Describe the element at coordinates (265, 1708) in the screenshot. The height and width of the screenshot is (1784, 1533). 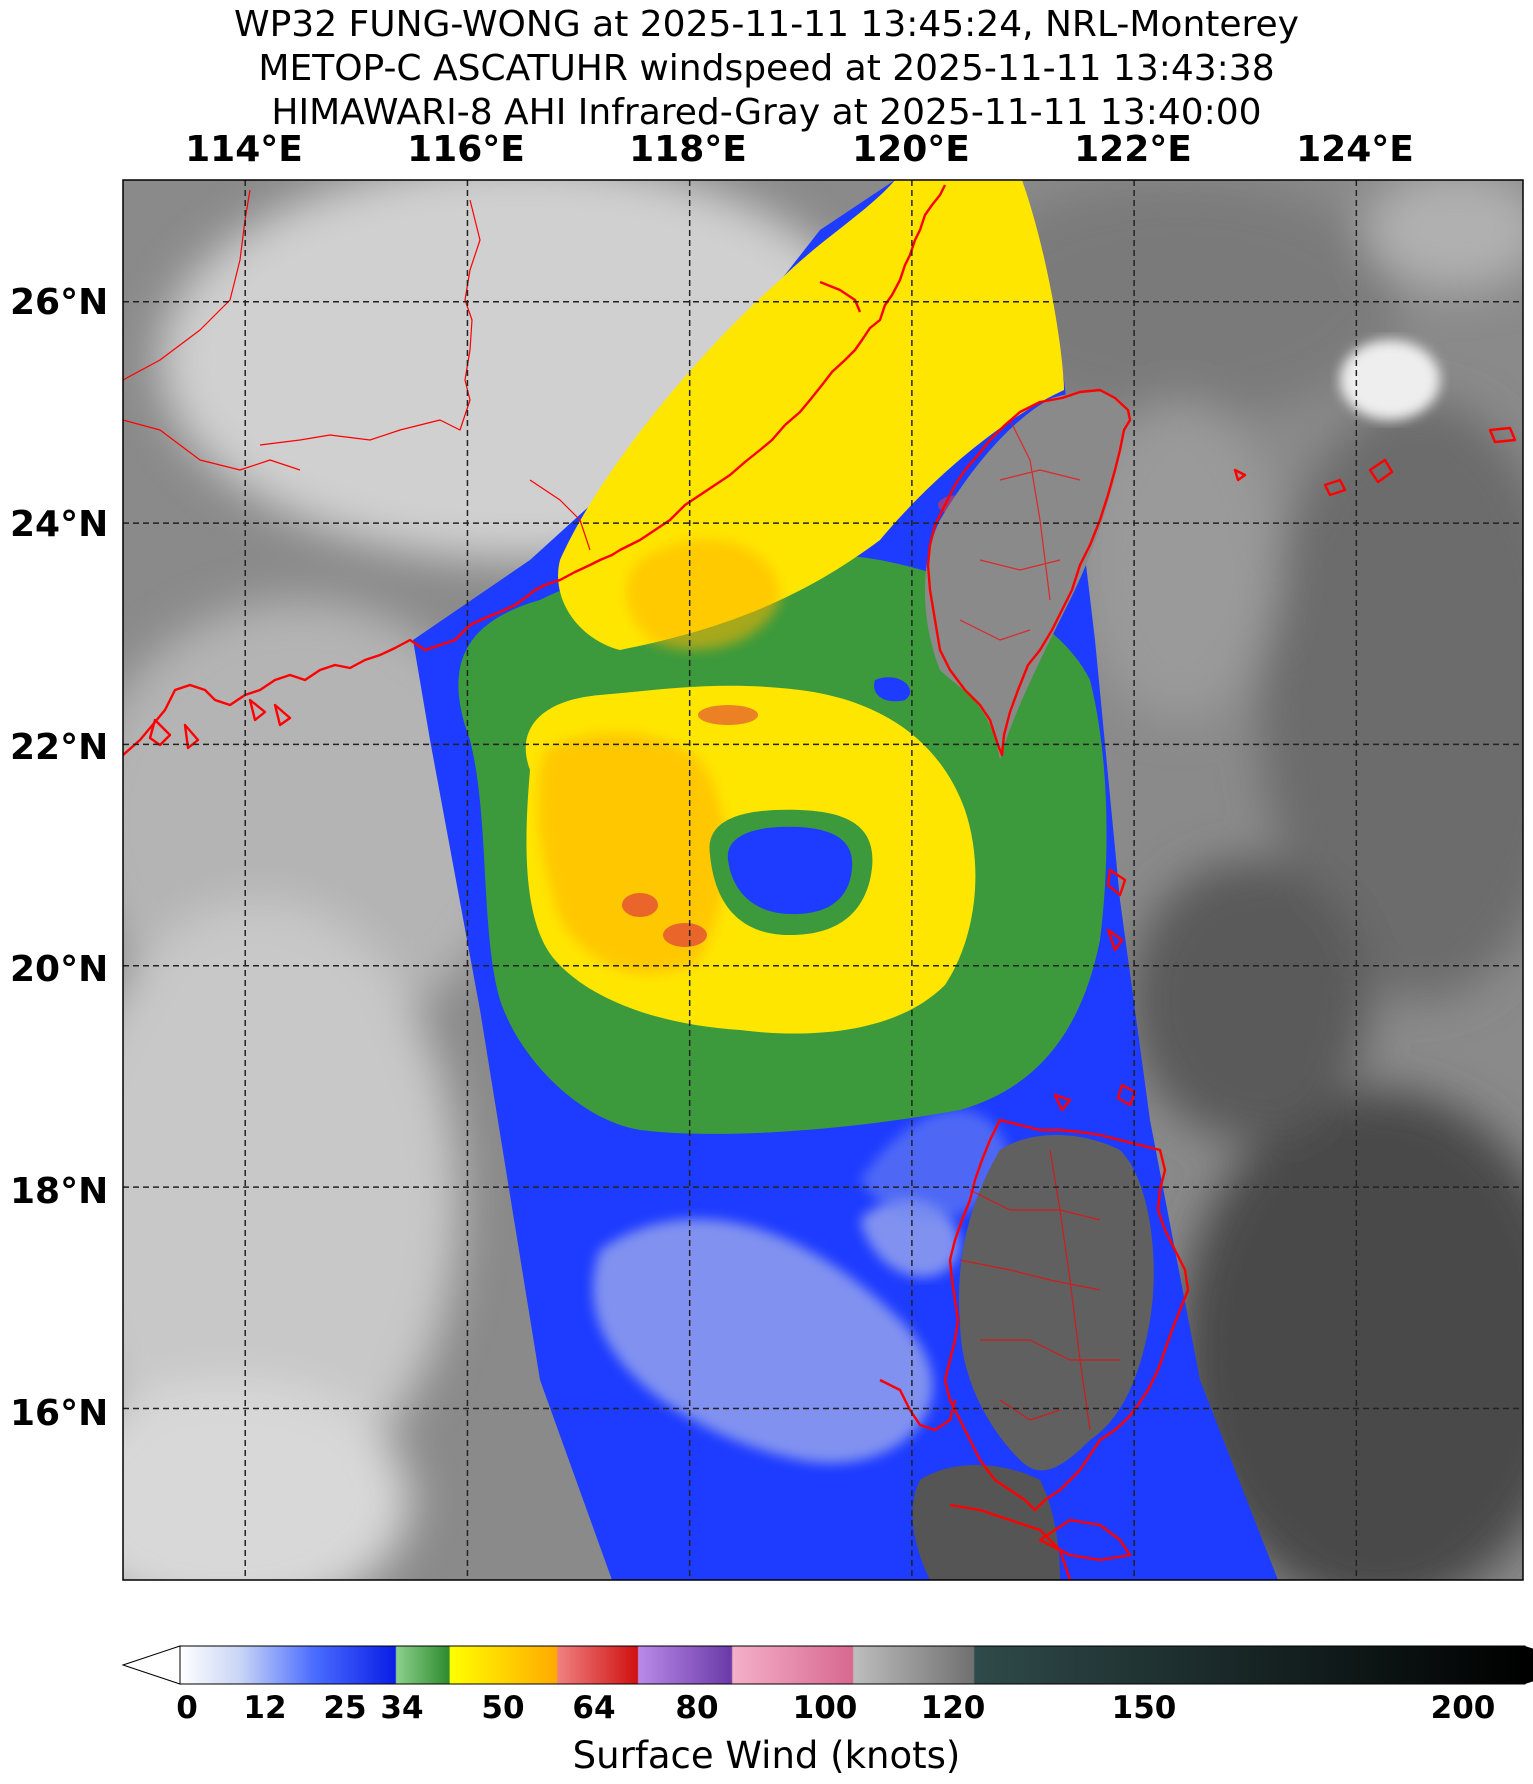
I see `colorbar-tick-12: 12` at that location.